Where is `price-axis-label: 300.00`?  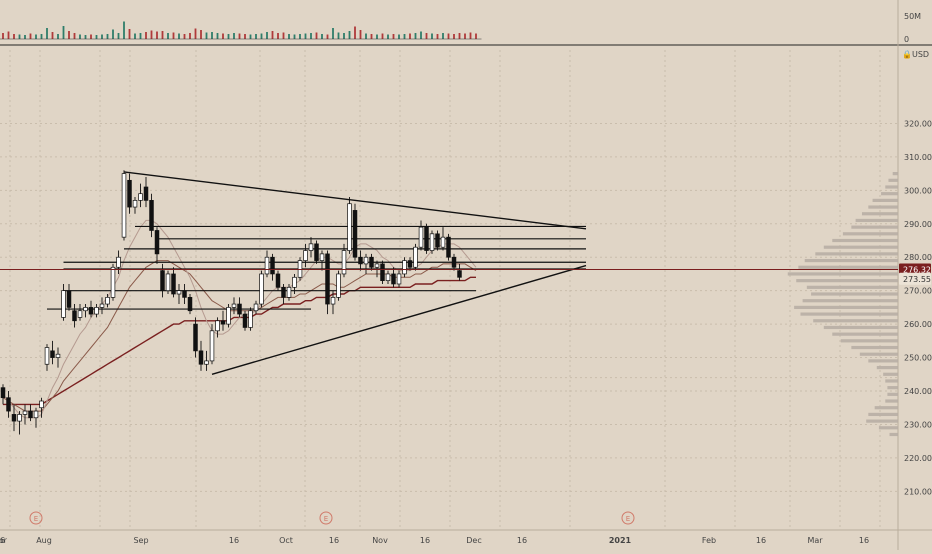 price-axis-label: 300.00 is located at coordinates (918, 190).